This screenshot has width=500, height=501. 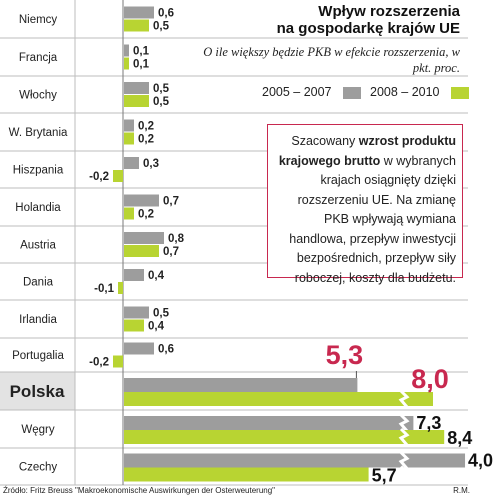 I want to click on value-label-highlight: 8,0, so click(x=430, y=379).